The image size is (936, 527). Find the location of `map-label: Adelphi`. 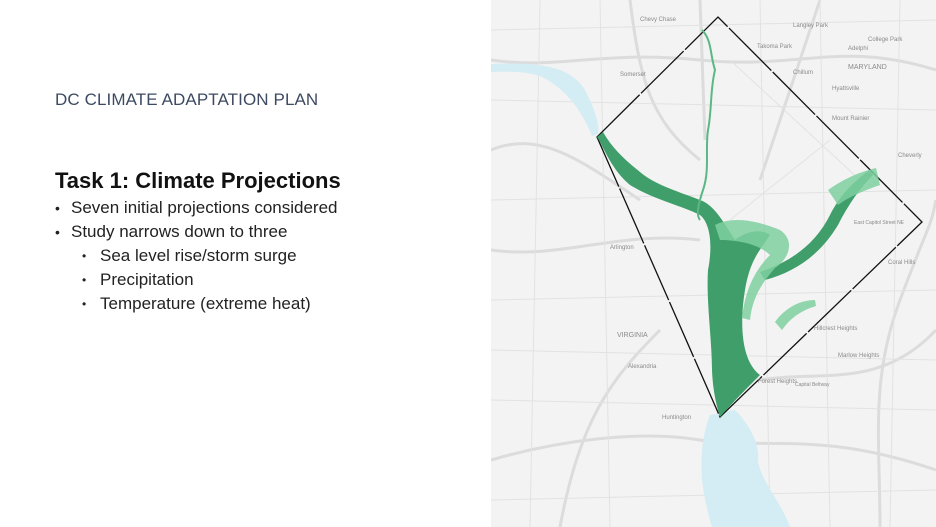

map-label: Adelphi is located at coordinates (858, 49).